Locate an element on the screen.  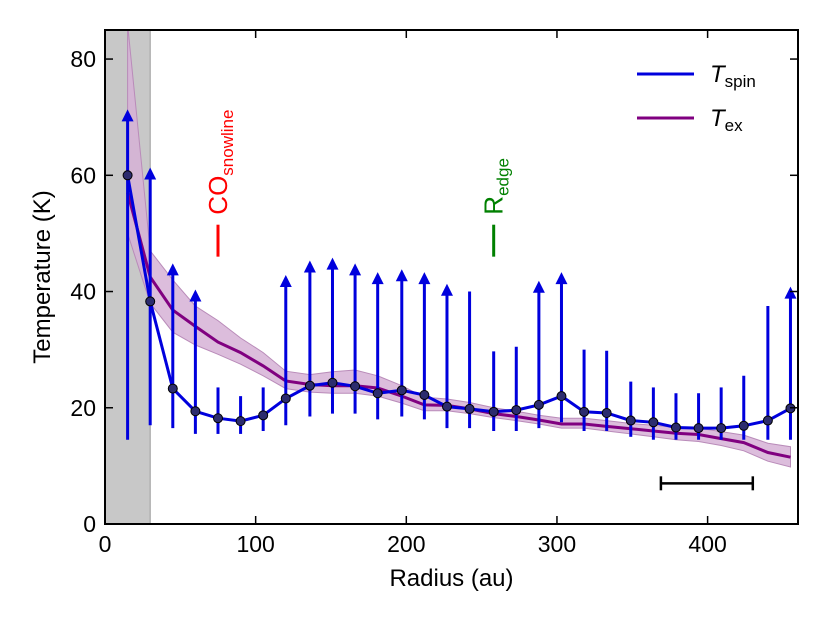
x-tick-label: 200 is located at coordinates (406, 544).